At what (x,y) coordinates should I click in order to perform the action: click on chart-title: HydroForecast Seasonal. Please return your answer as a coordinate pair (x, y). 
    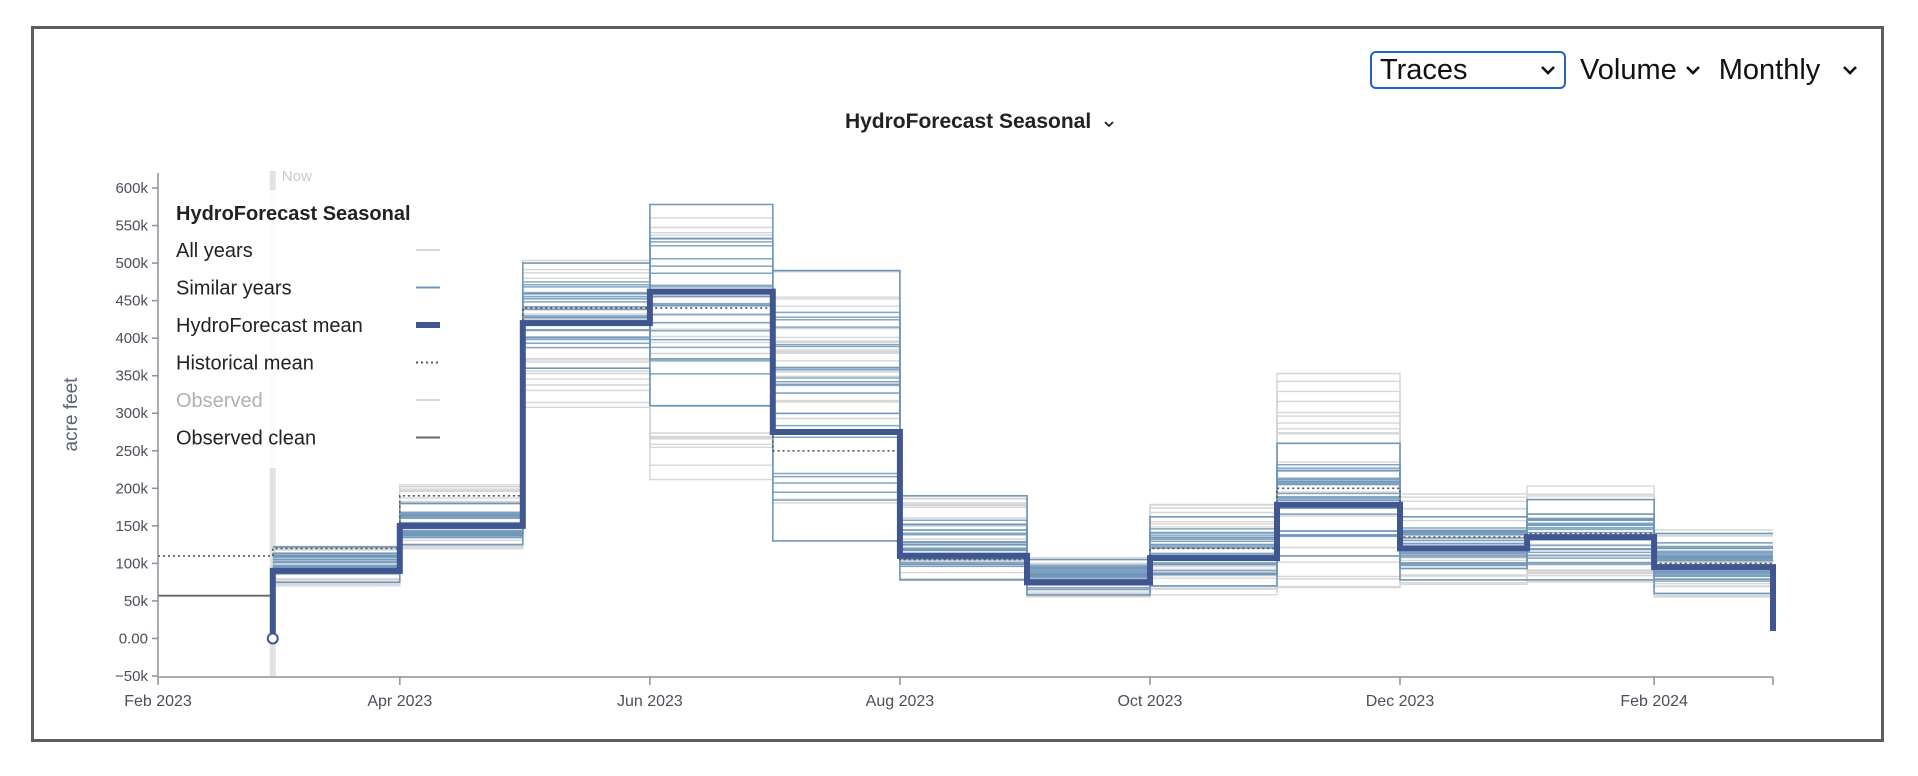
    Looking at the image, I should click on (968, 121).